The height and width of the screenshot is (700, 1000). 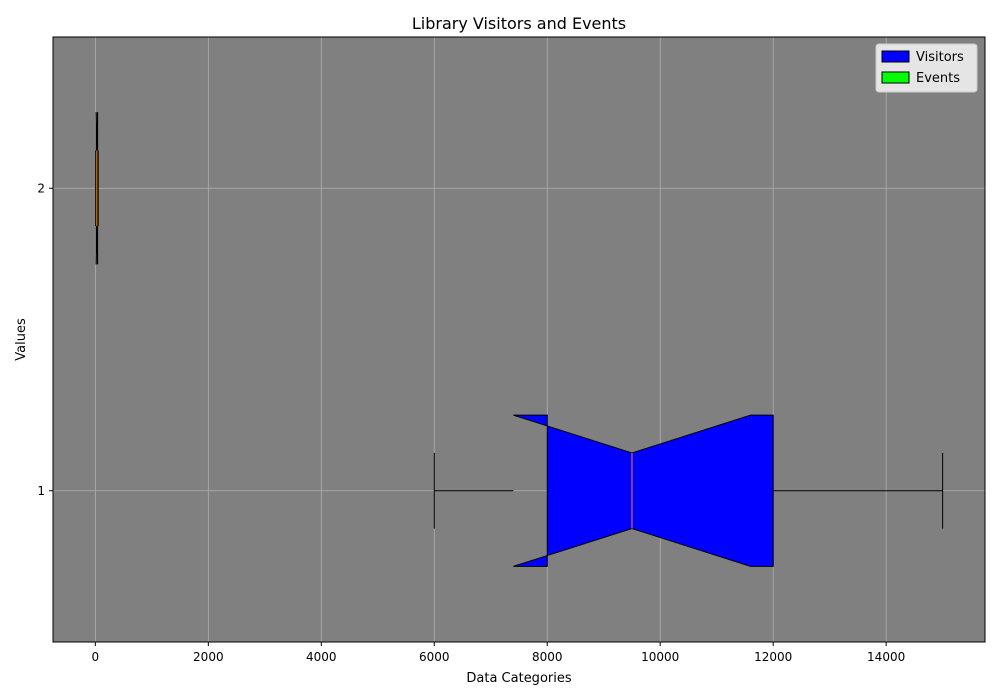 I want to click on x-tick-label: 2000, so click(x=208, y=657).